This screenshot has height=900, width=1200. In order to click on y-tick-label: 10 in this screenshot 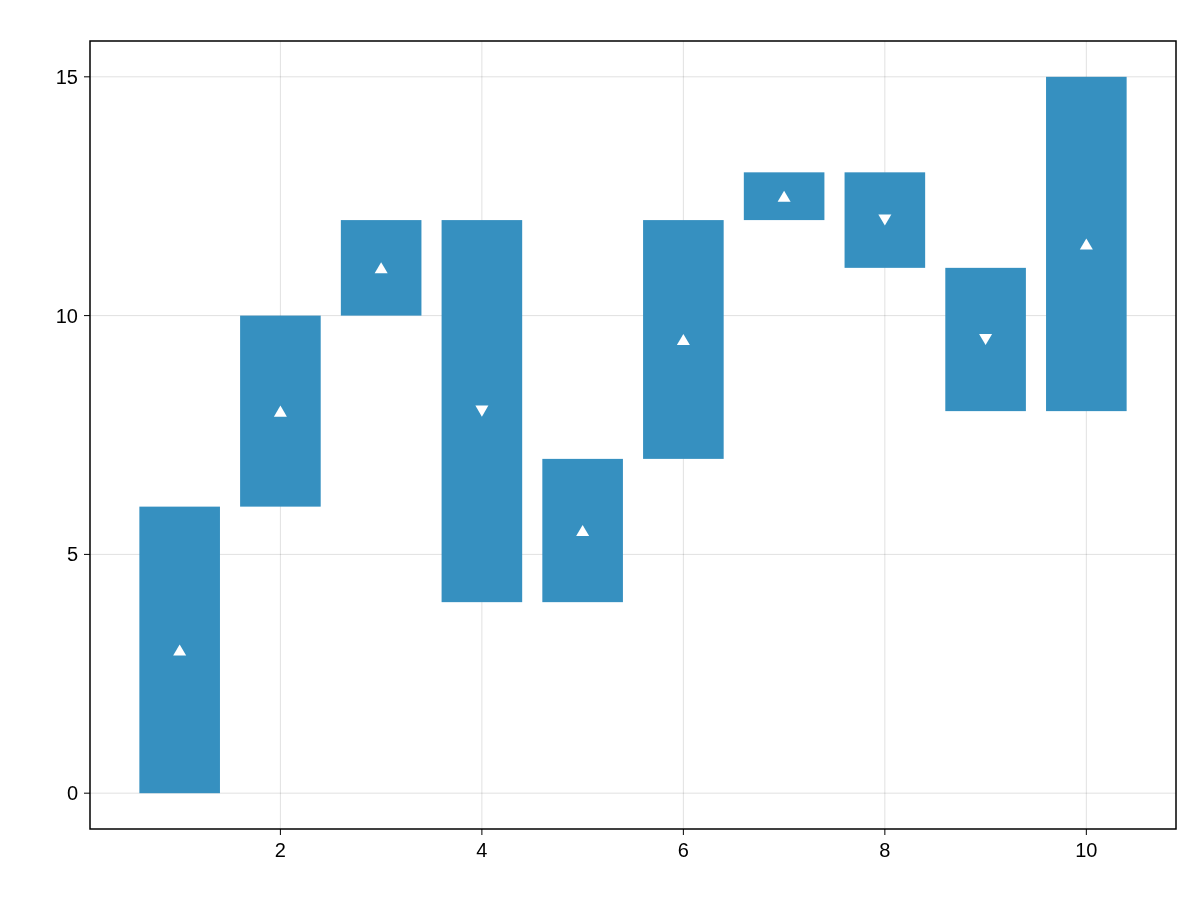, I will do `click(66, 315)`.